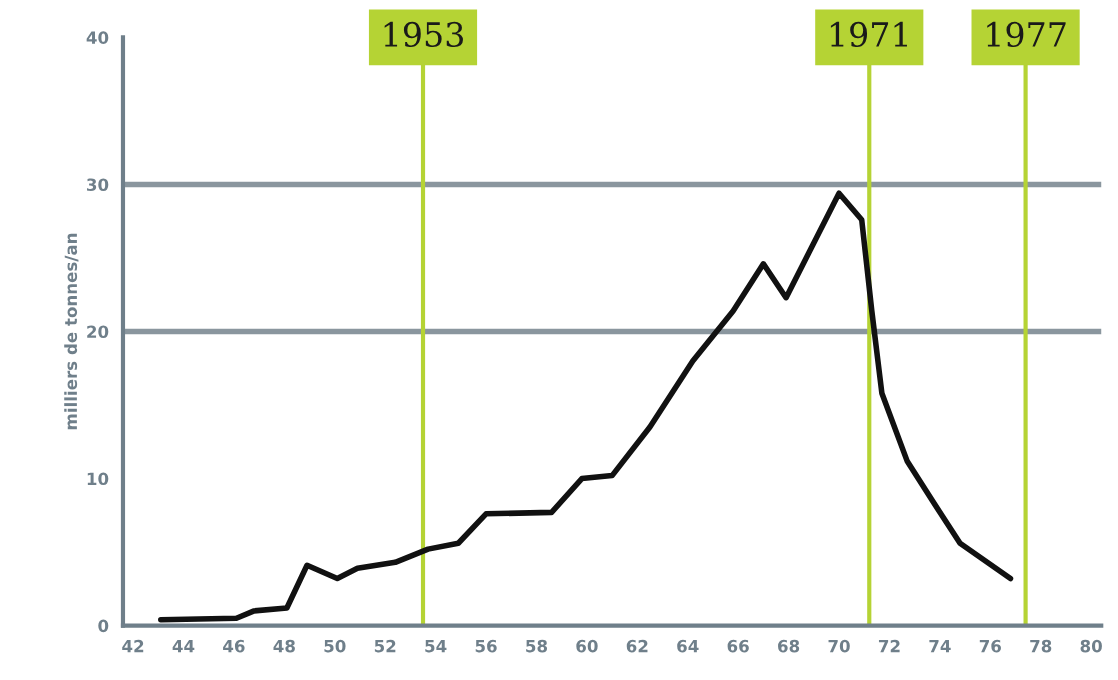  What do you see at coordinates (436, 646) in the screenshot?
I see `x-tick-label: 54` at bounding box center [436, 646].